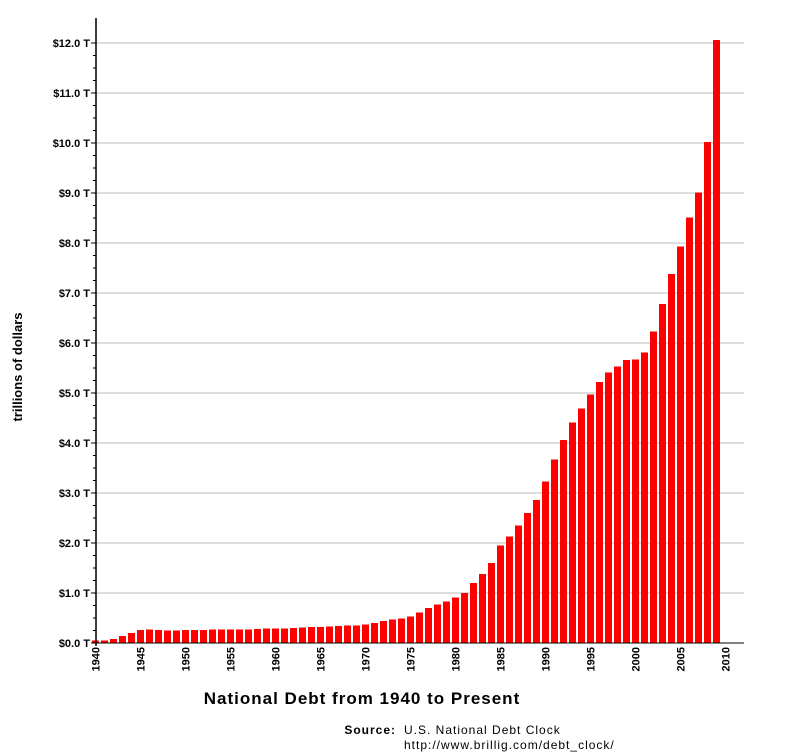  I want to click on x-tick-label: 1980, so click(457, 659).